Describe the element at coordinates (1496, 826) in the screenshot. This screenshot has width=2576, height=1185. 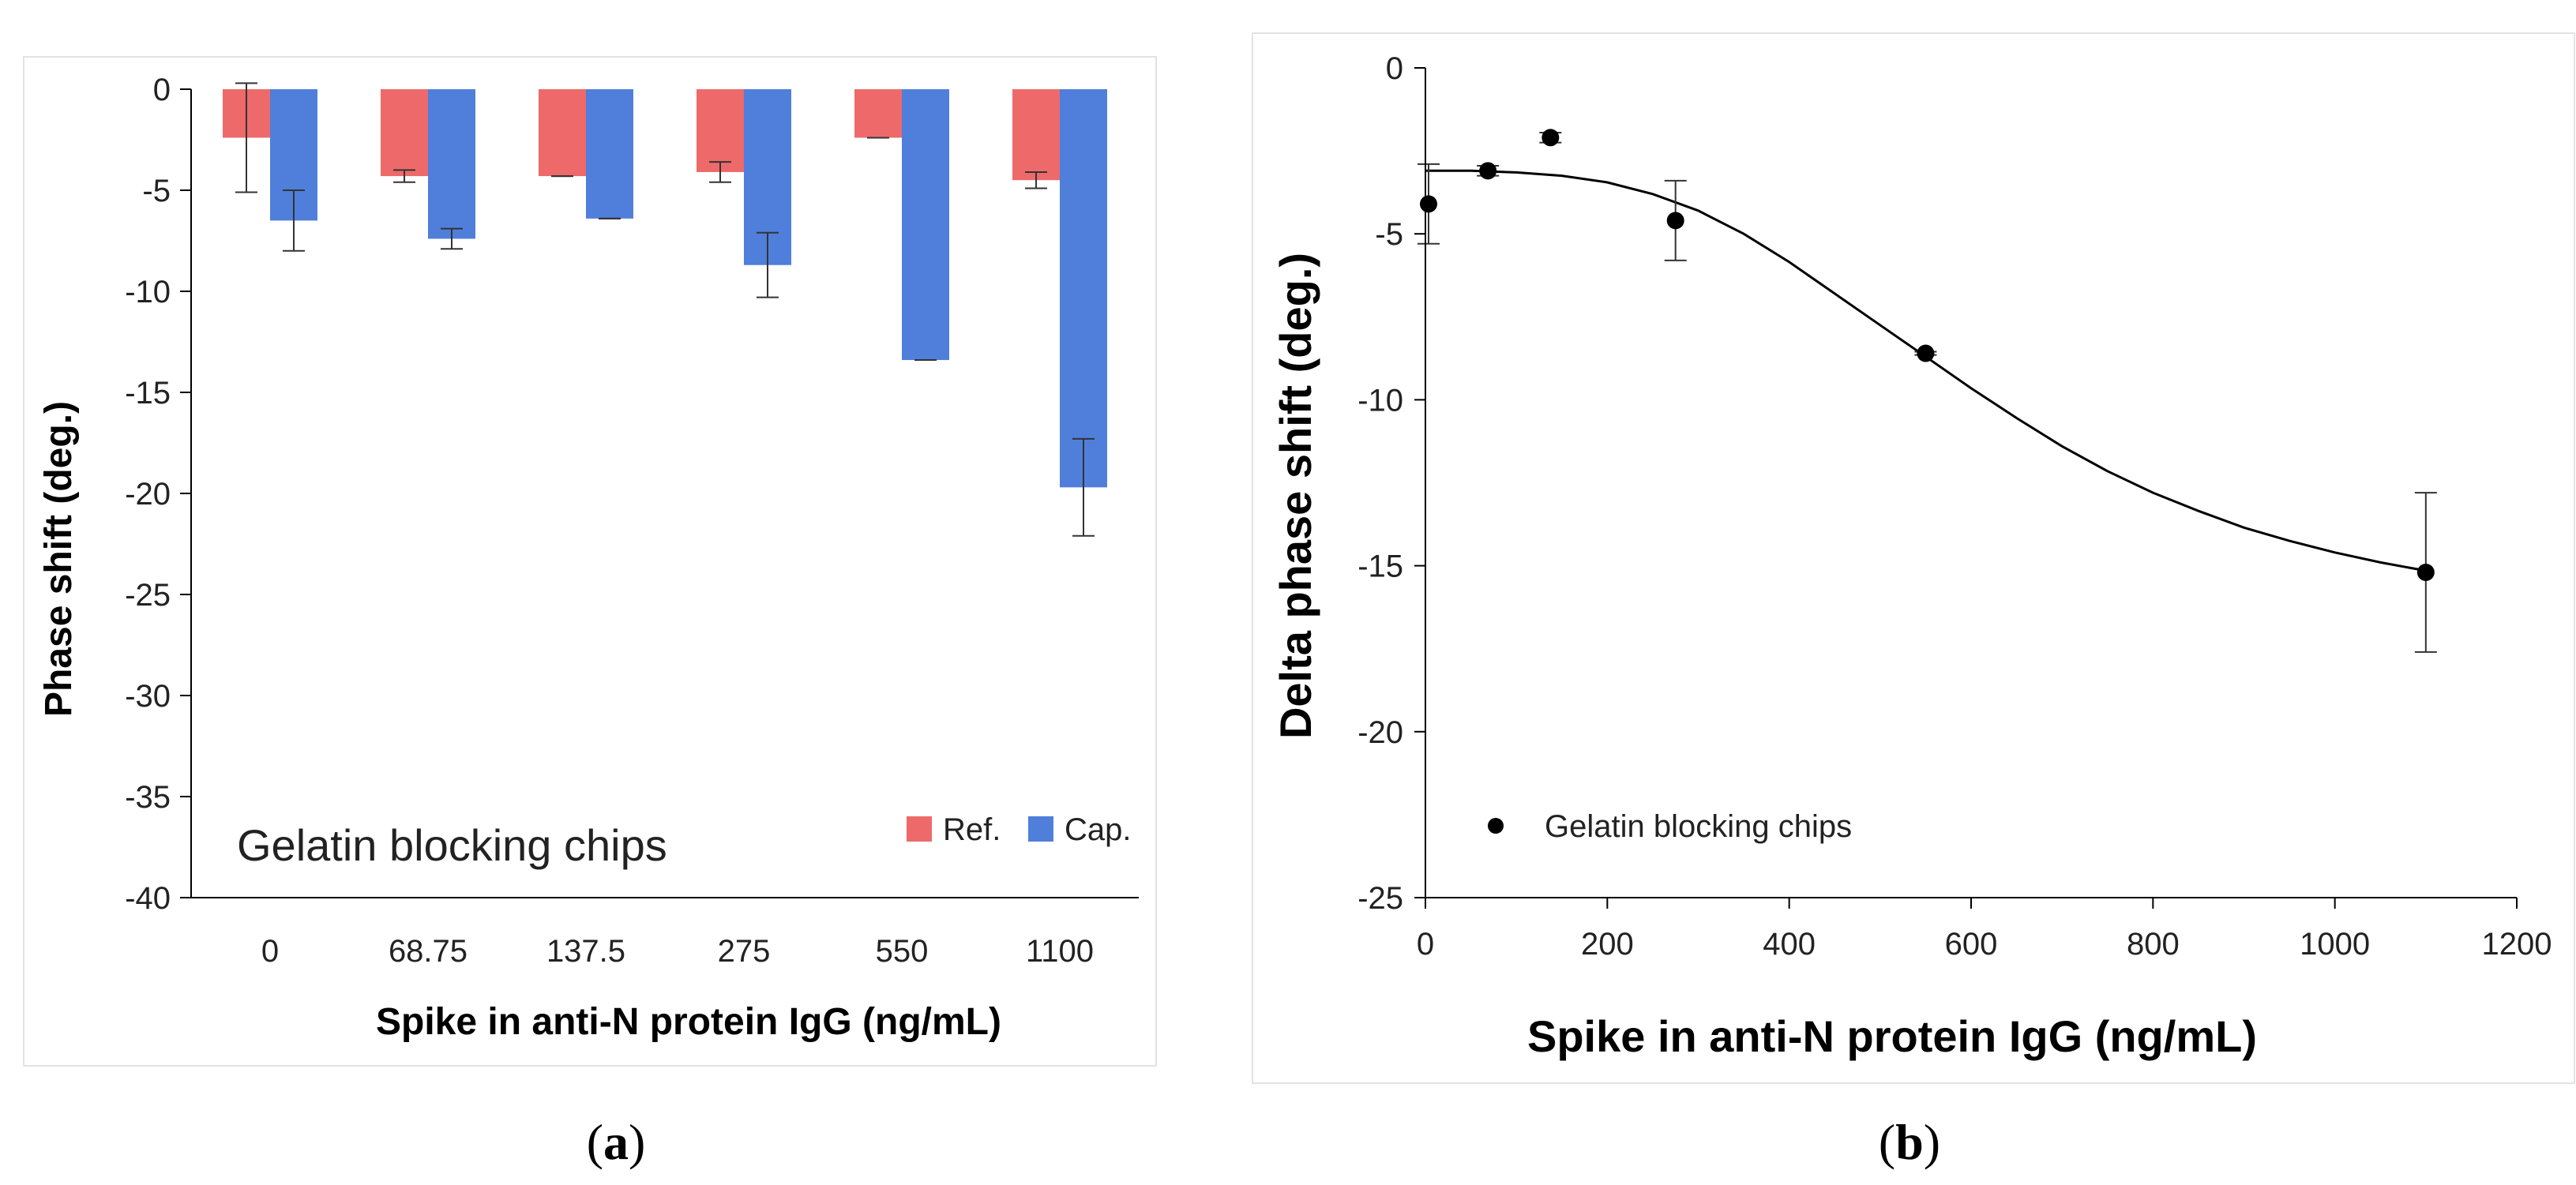
I see `legend-marker-gelatin` at that location.